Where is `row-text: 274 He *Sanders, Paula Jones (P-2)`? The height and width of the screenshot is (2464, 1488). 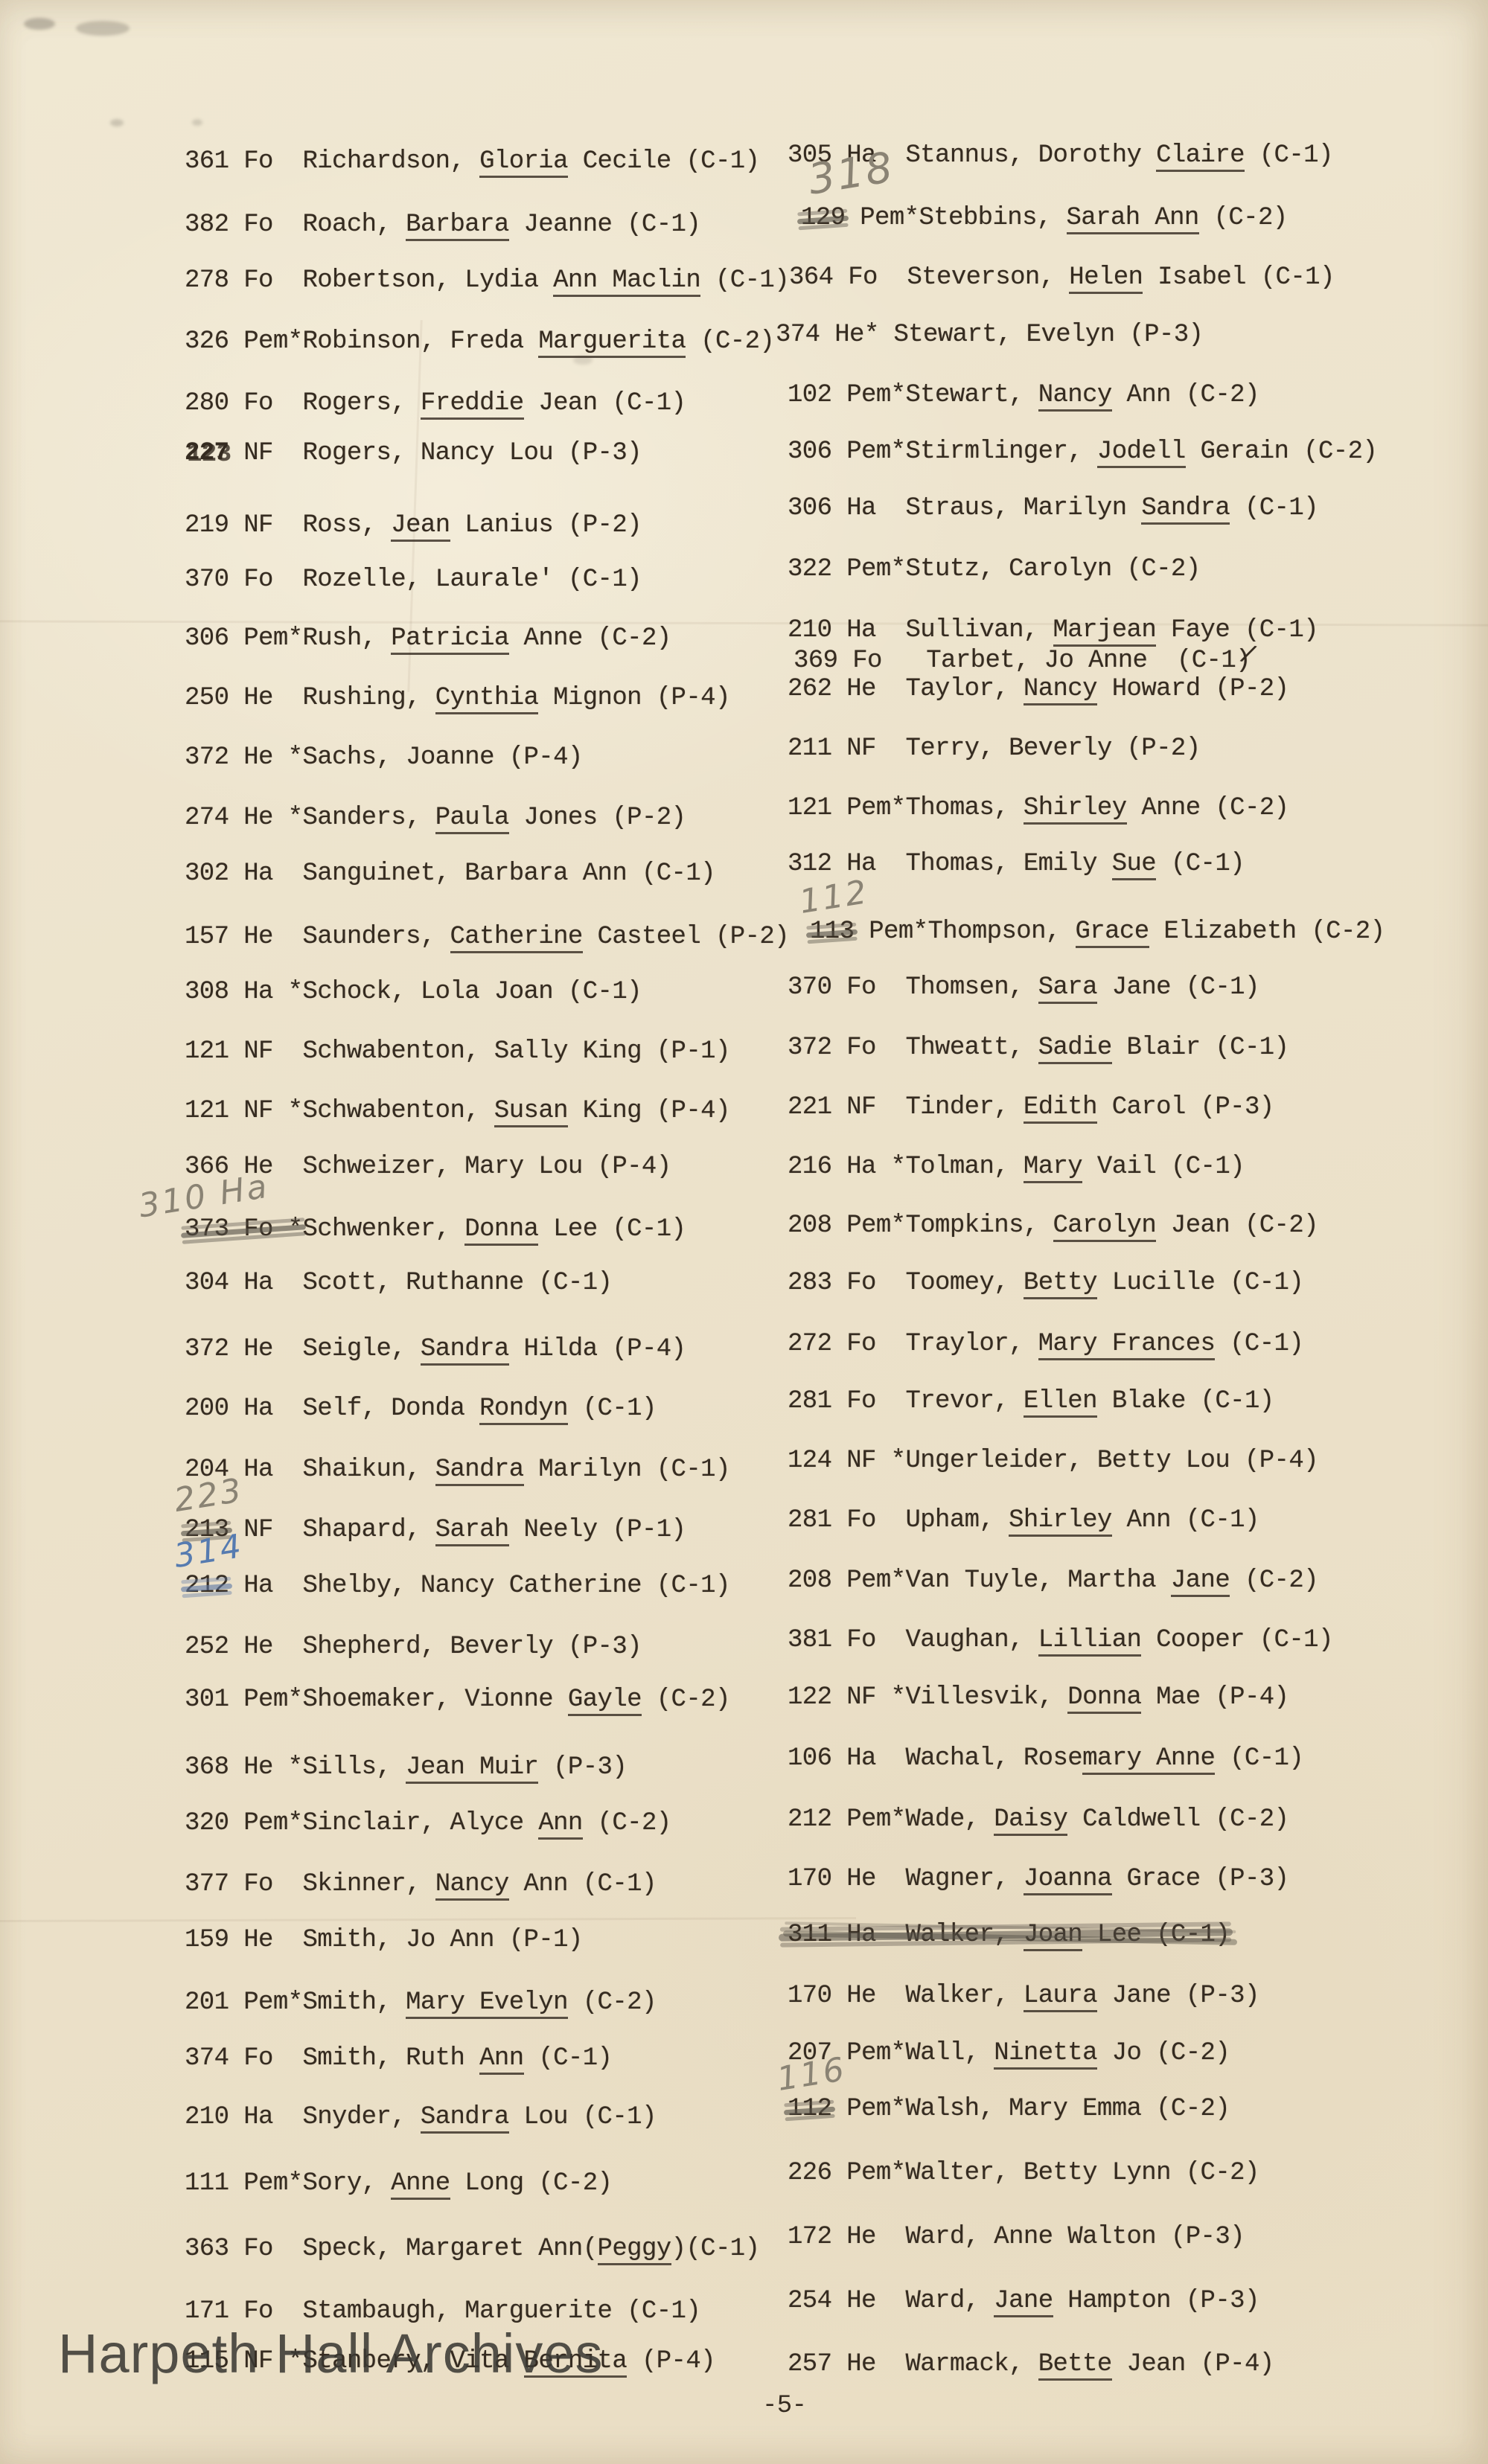 row-text: 274 He *Sanders, Paula Jones (P-2) is located at coordinates (436, 819).